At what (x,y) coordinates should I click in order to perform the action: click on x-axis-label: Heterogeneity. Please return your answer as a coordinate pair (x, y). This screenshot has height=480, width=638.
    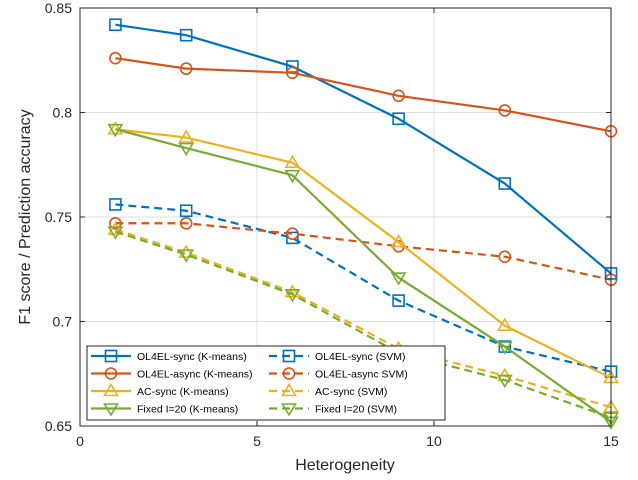
    Looking at the image, I should click on (345, 465).